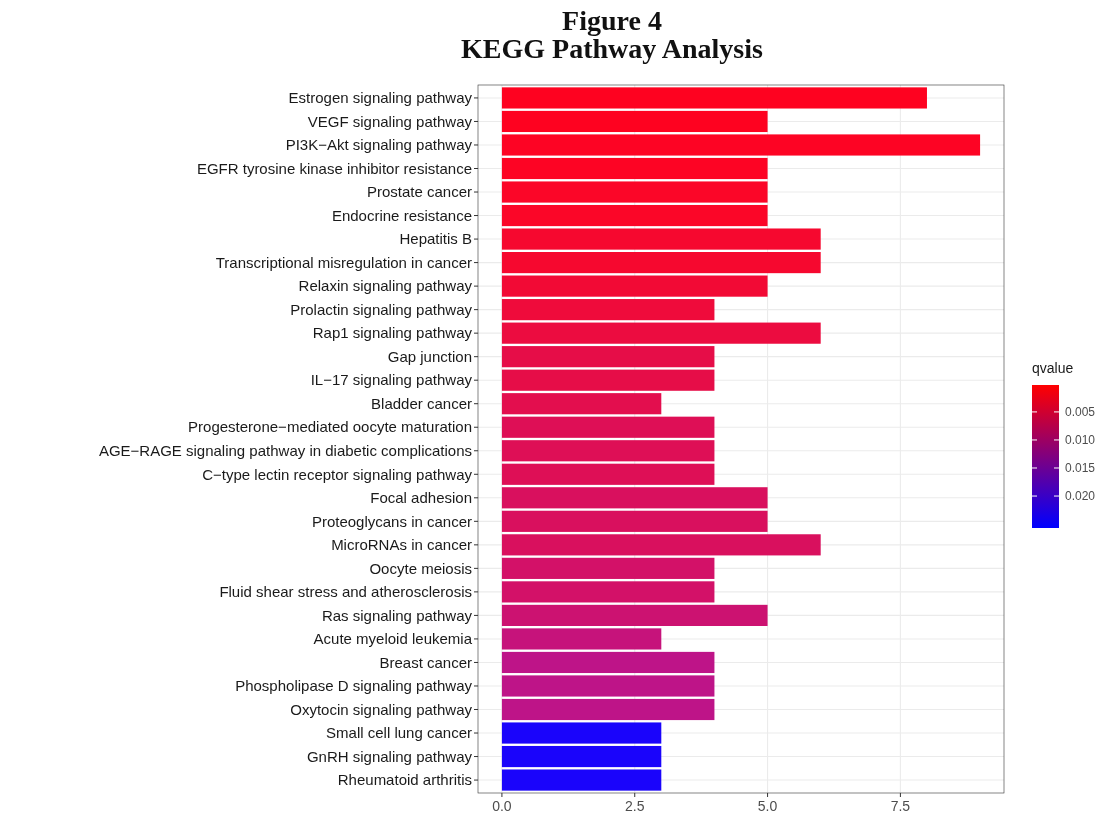 The width and height of the screenshot is (1107, 818). I want to click on y-tick-label: C−type lectin receptor signaling pathway, so click(337, 474).